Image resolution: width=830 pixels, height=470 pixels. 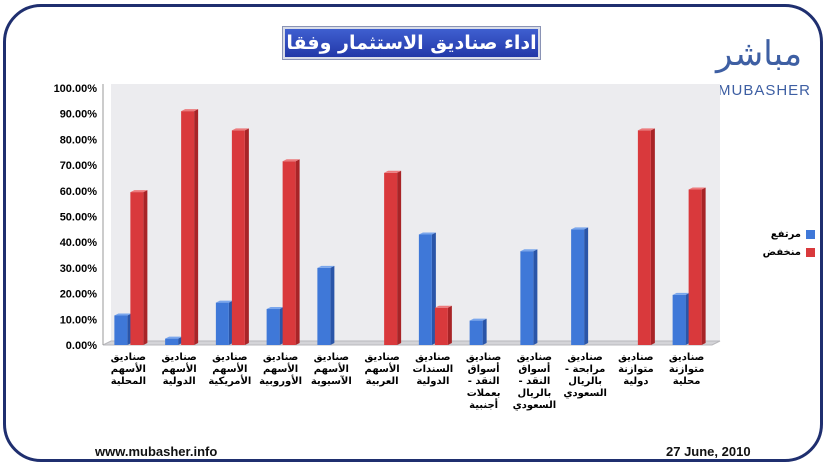 I want to click on legend: مرتفع منخفض, so click(x=775, y=244).